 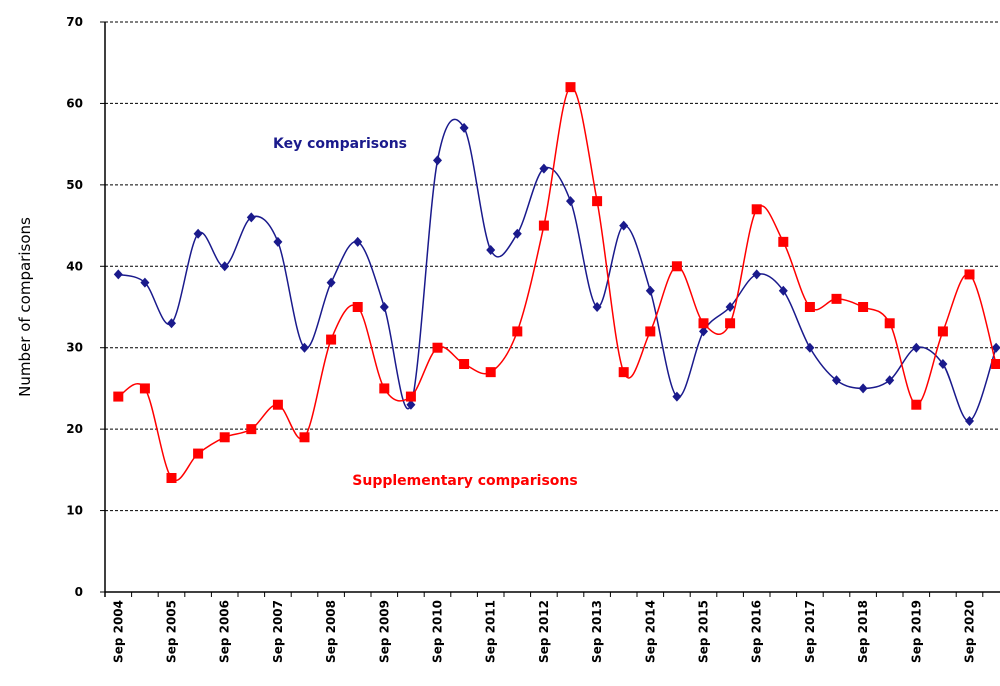 What do you see at coordinates (74, 185) in the screenshot?
I see `y-tick-label: 50` at bounding box center [74, 185].